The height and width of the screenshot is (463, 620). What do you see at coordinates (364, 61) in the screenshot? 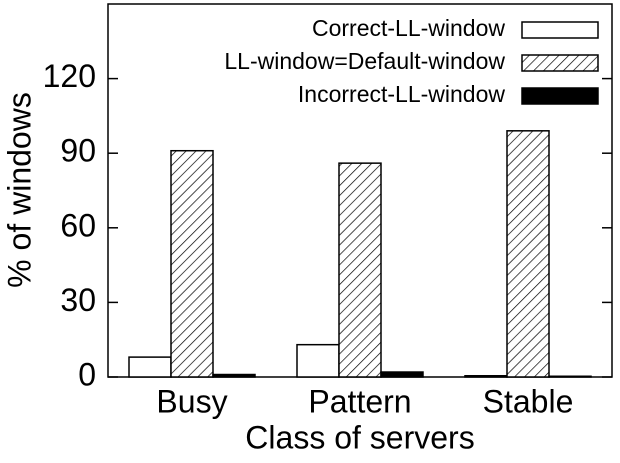
I see `legend-label: LL-window=Default-window` at bounding box center [364, 61].